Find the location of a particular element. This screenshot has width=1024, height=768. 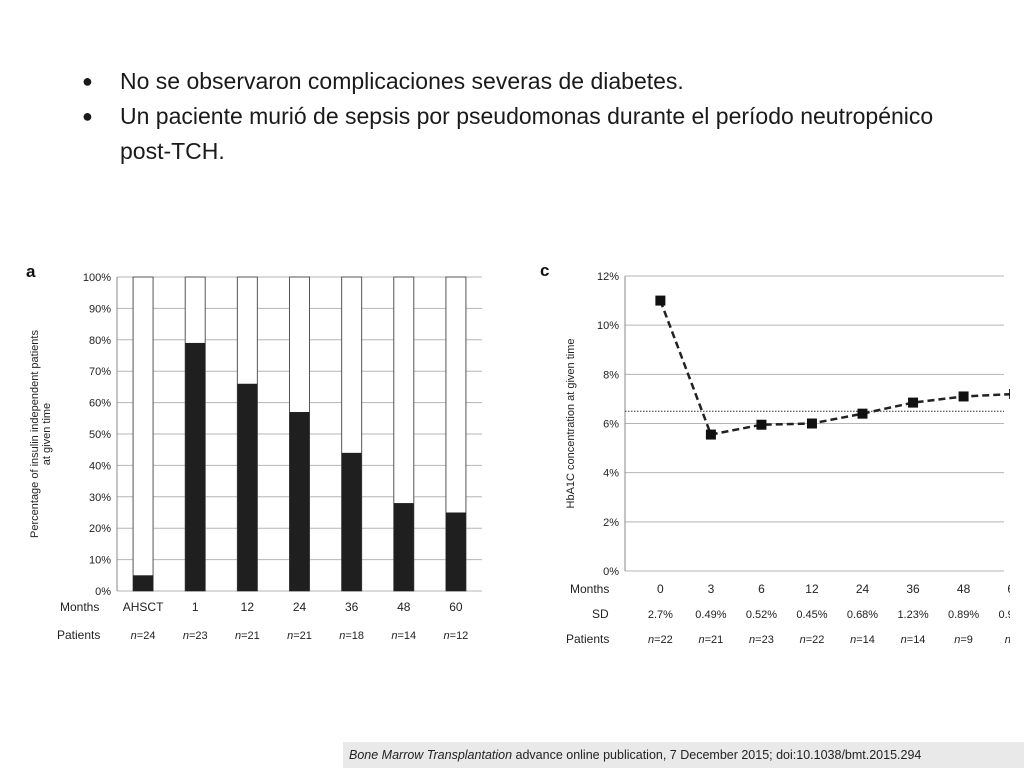

y-axis-label-line: at given time is located at coordinates (47, 434).